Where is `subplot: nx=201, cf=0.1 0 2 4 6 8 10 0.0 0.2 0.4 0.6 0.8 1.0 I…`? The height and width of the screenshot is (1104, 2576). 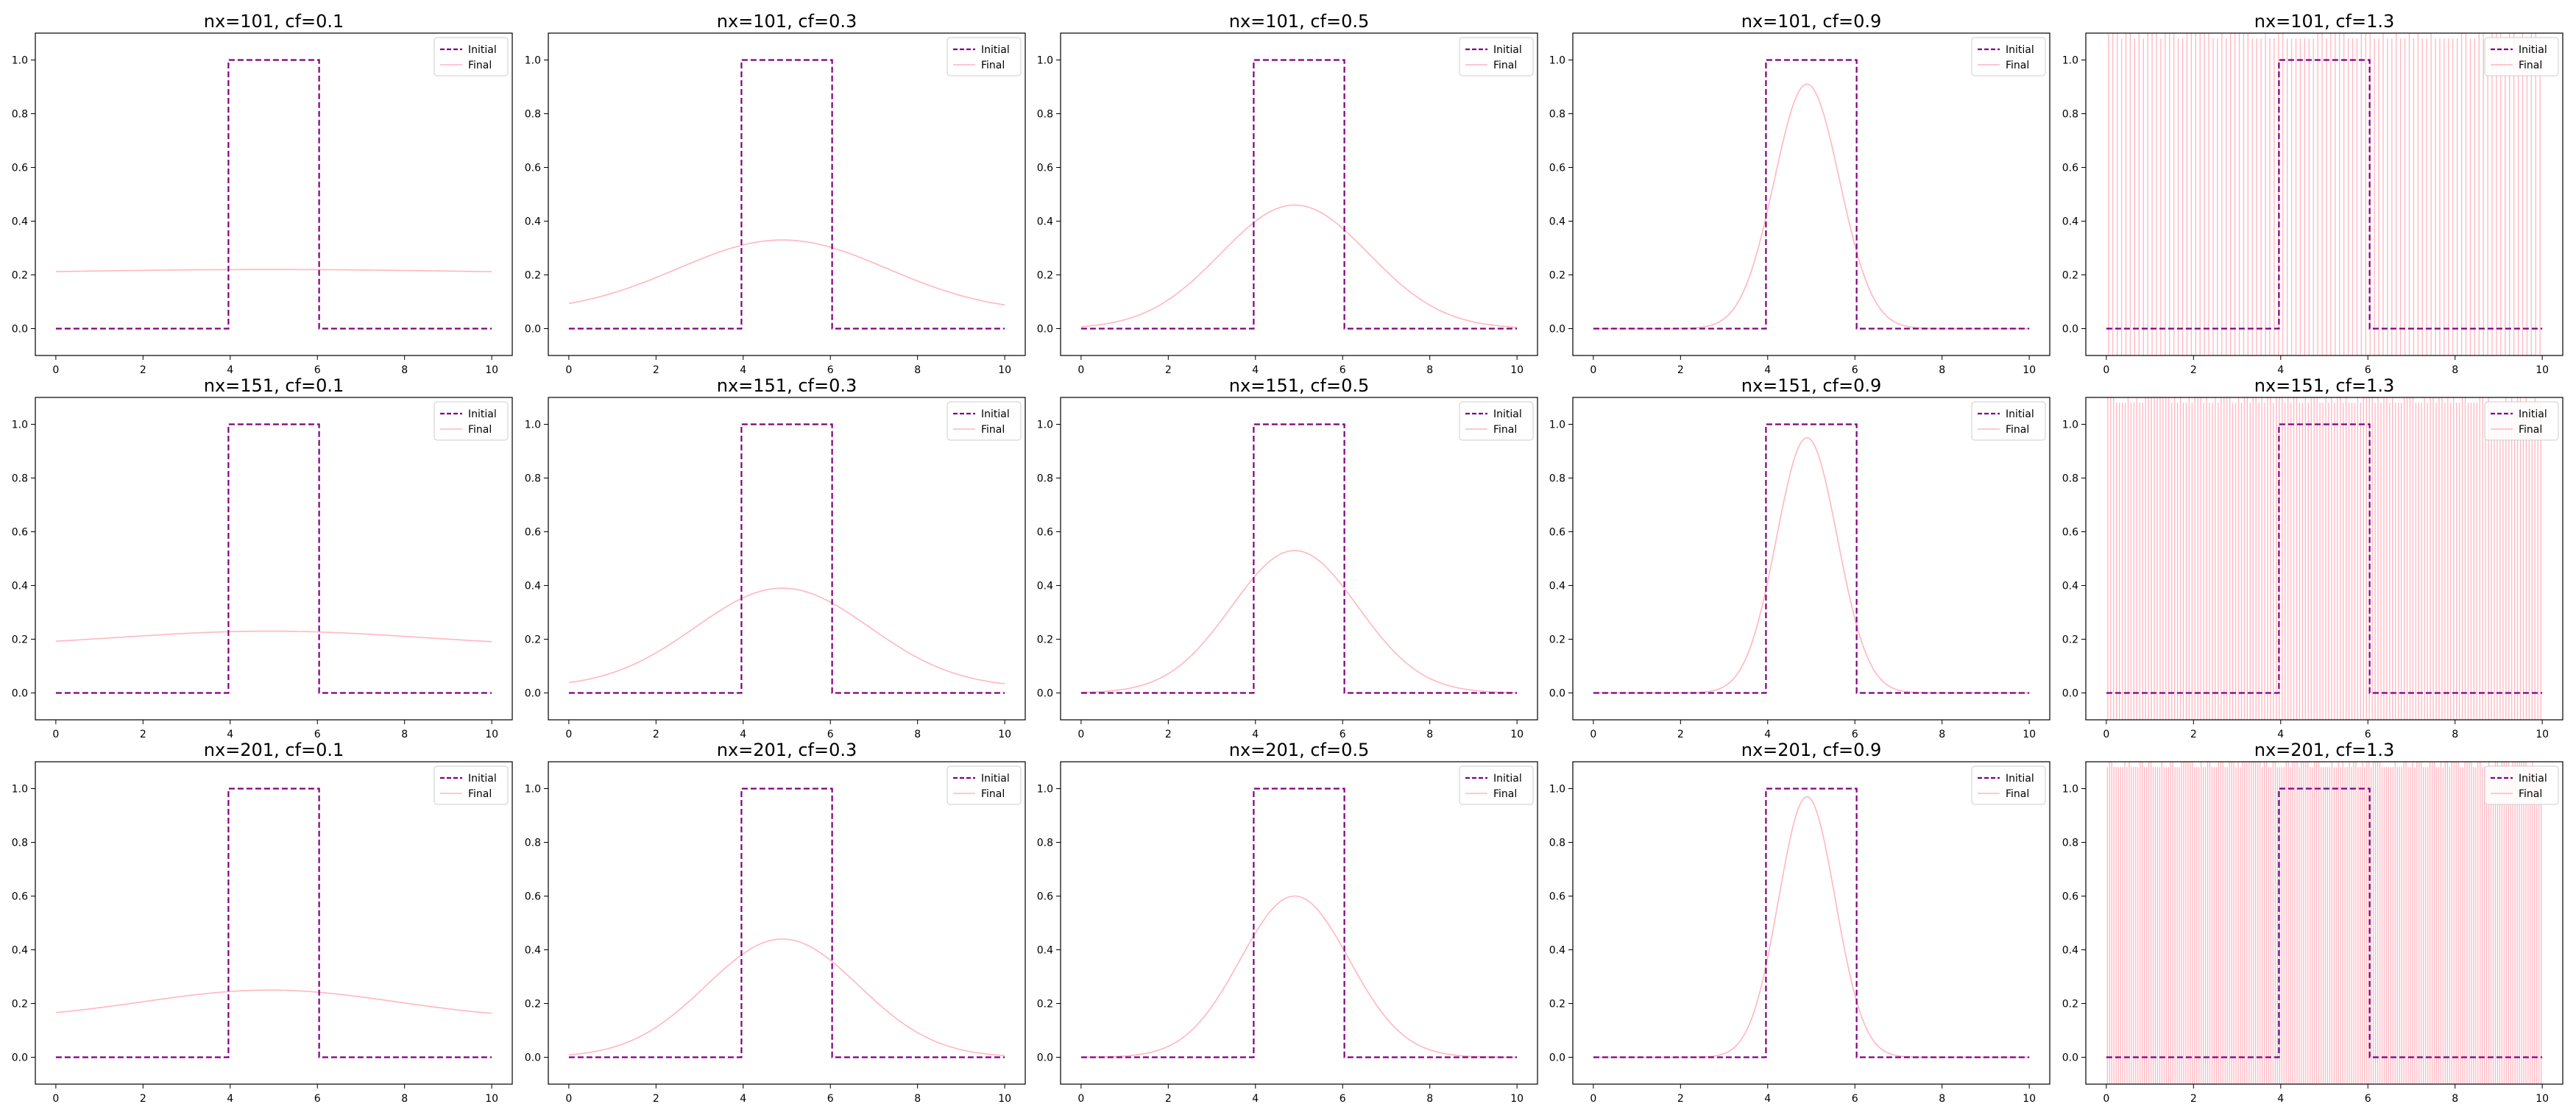
subplot: nx=201, cf=0.1 0 2 4 6 8 10 0.0 0.2 0.4 0.6 0.8 1.0 I… is located at coordinates (262, 922).